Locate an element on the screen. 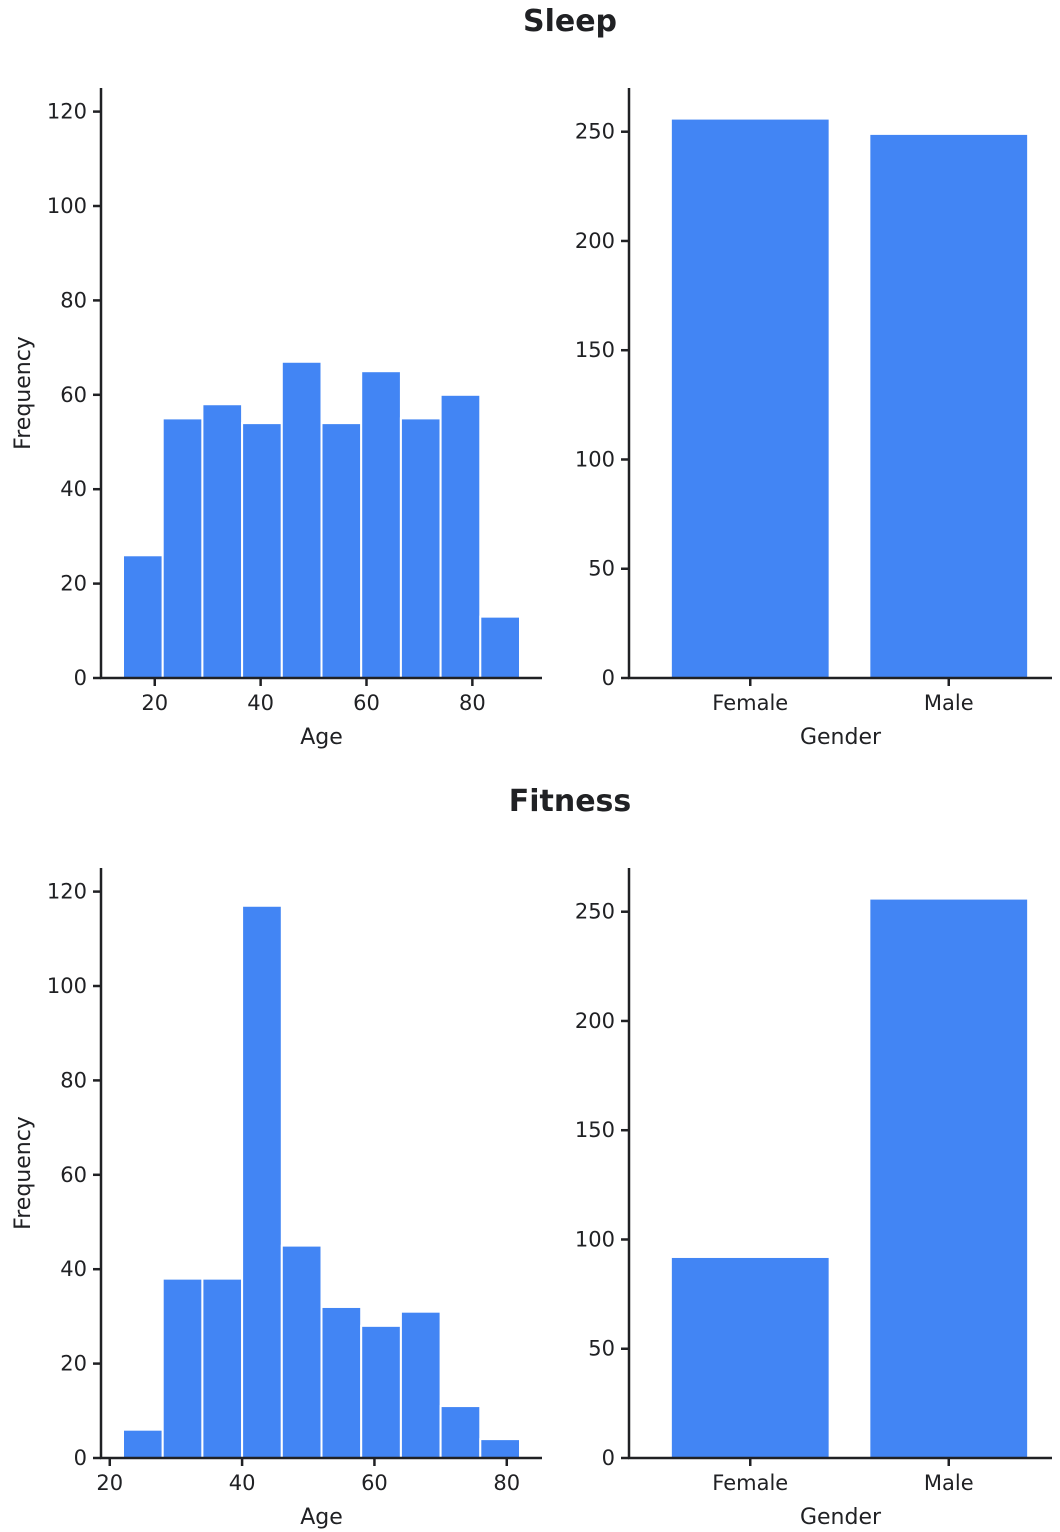  fitness-age-x-axis-label: Age is located at coordinates (321, 1517).